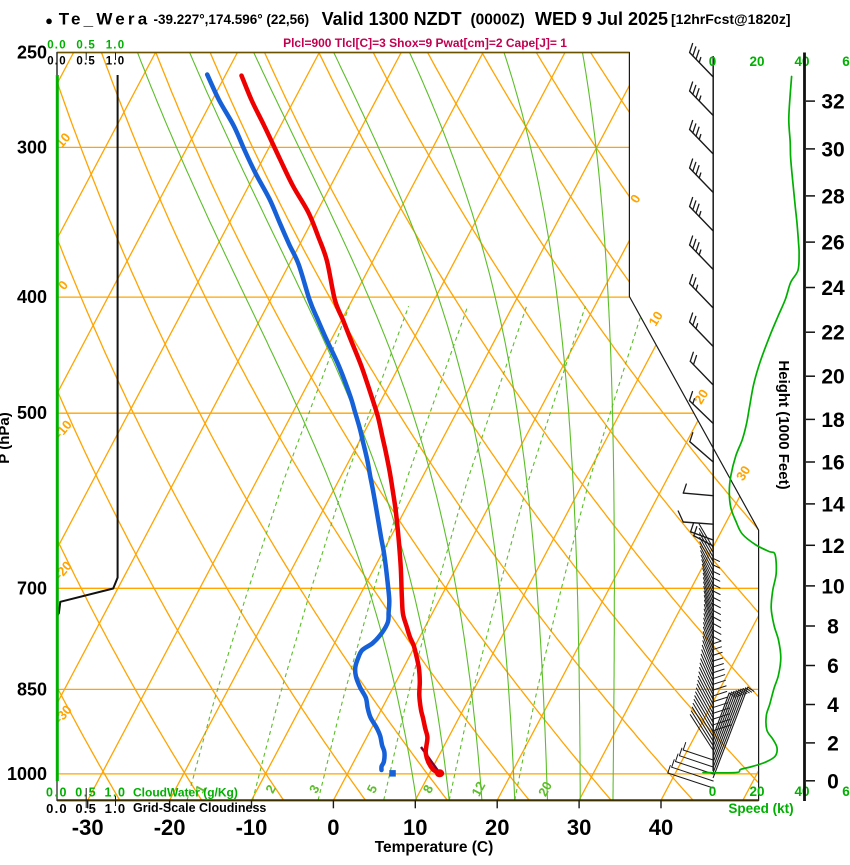 The width and height of the screenshot is (850, 865). I want to click on svg-text: 14, so click(833, 504).